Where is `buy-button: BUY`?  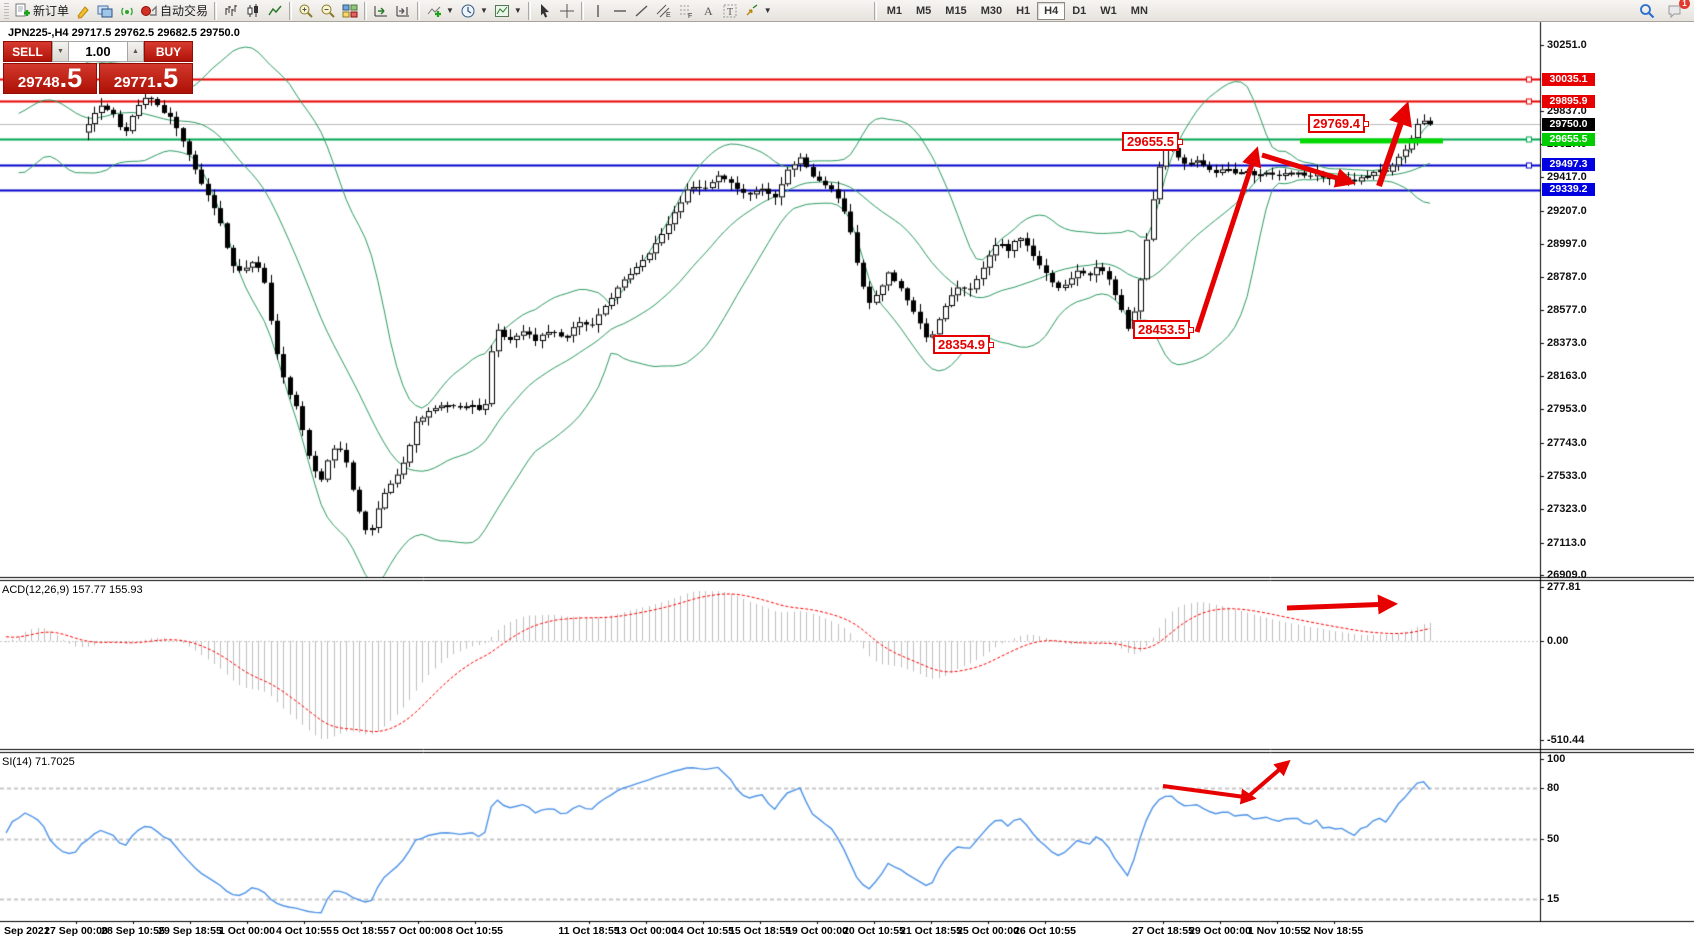 buy-button: BUY is located at coordinates (168, 51).